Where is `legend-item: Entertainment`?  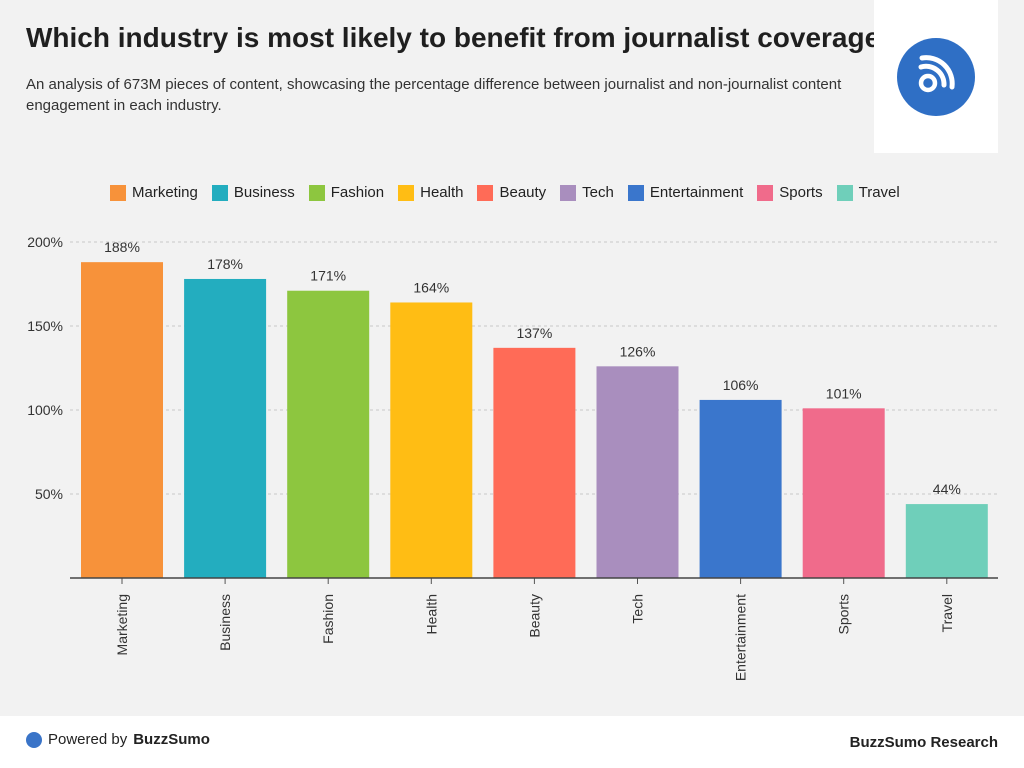 legend-item: Entertainment is located at coordinates (685, 192).